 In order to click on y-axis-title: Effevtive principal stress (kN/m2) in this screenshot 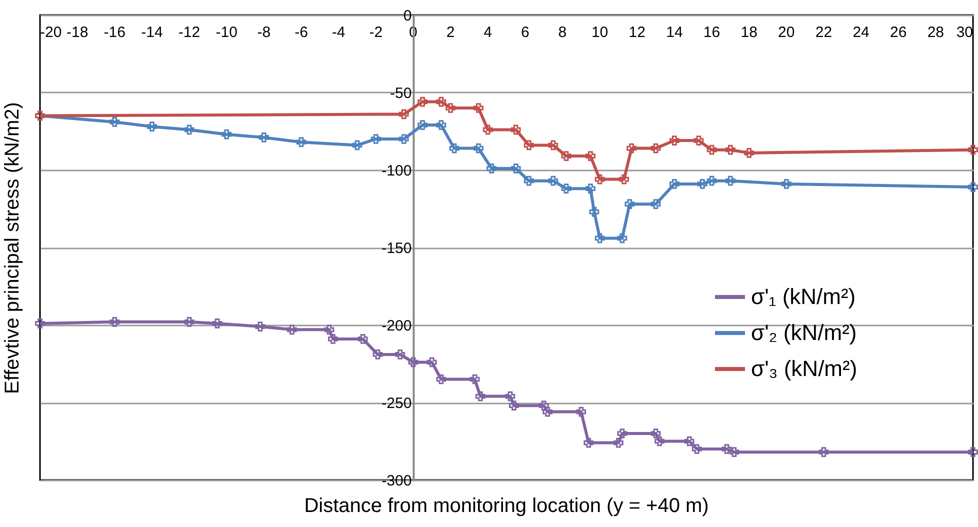, I will do `click(13, 248)`.